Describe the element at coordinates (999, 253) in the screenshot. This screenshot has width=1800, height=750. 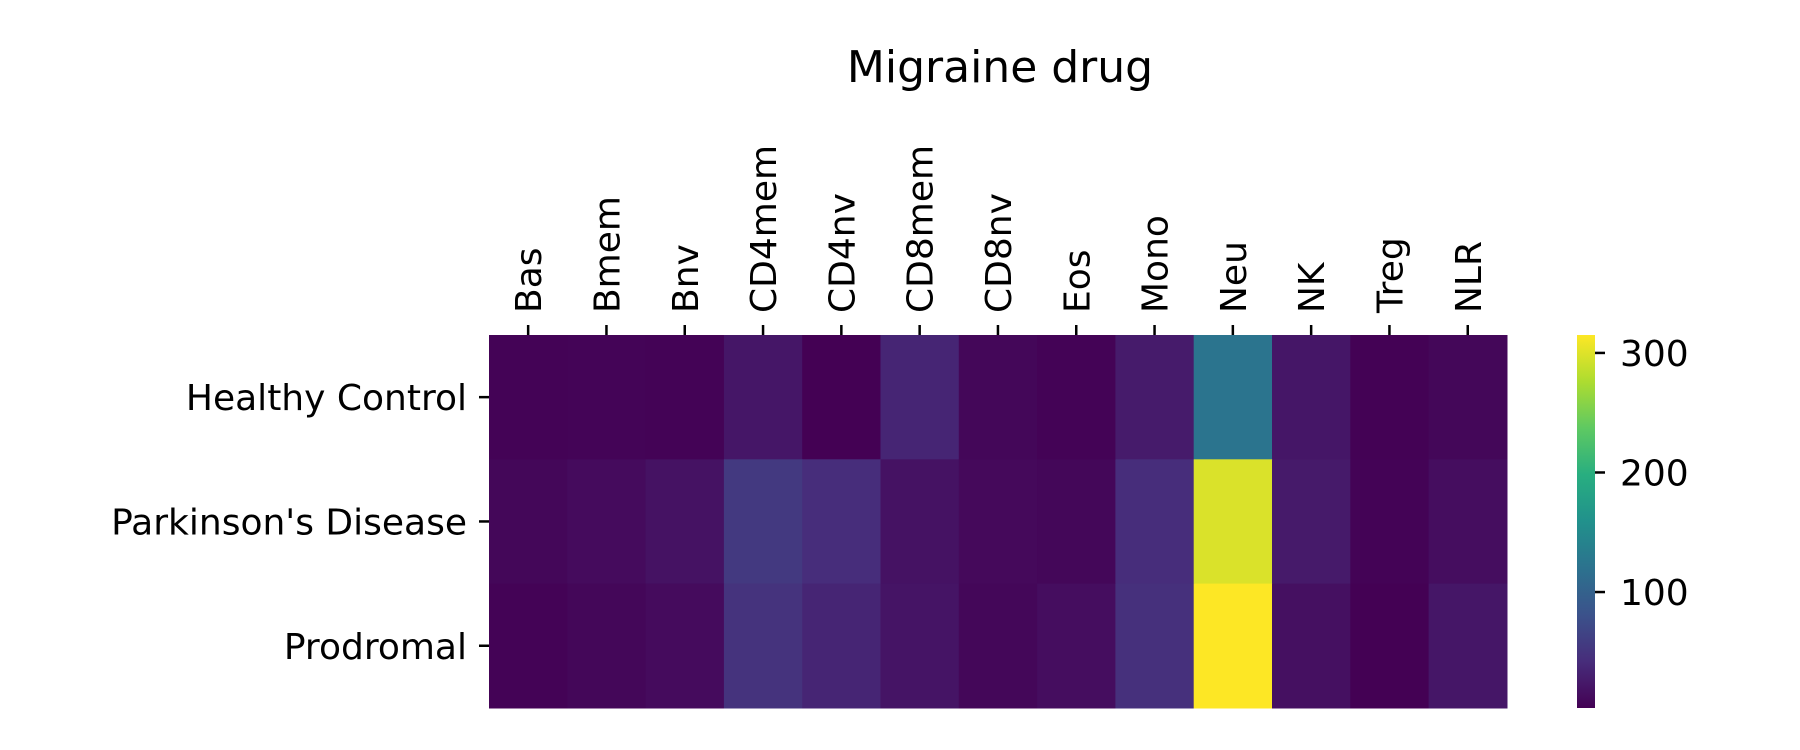
I see `x-tick-label: CD8nv` at that location.